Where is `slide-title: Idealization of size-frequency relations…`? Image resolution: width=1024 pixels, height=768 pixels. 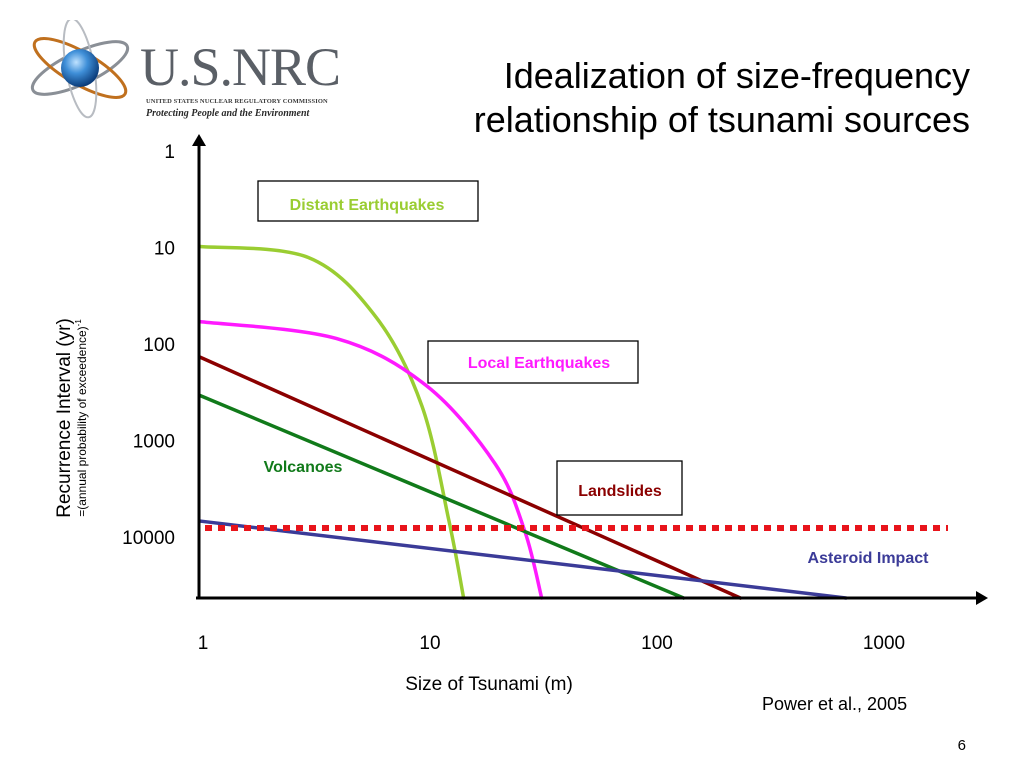
slide-title: Idealization of size-frequency relations… is located at coordinates (660, 98).